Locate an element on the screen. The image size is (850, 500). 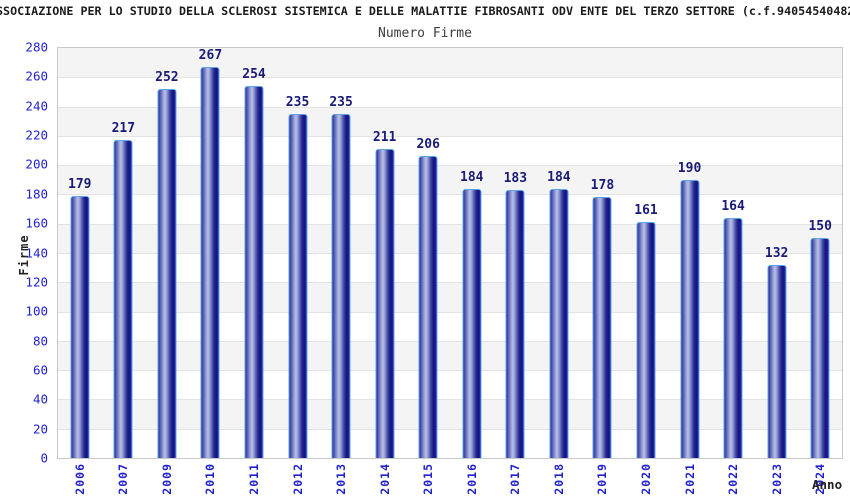
y-tick-label: 140 is located at coordinates (36, 252).